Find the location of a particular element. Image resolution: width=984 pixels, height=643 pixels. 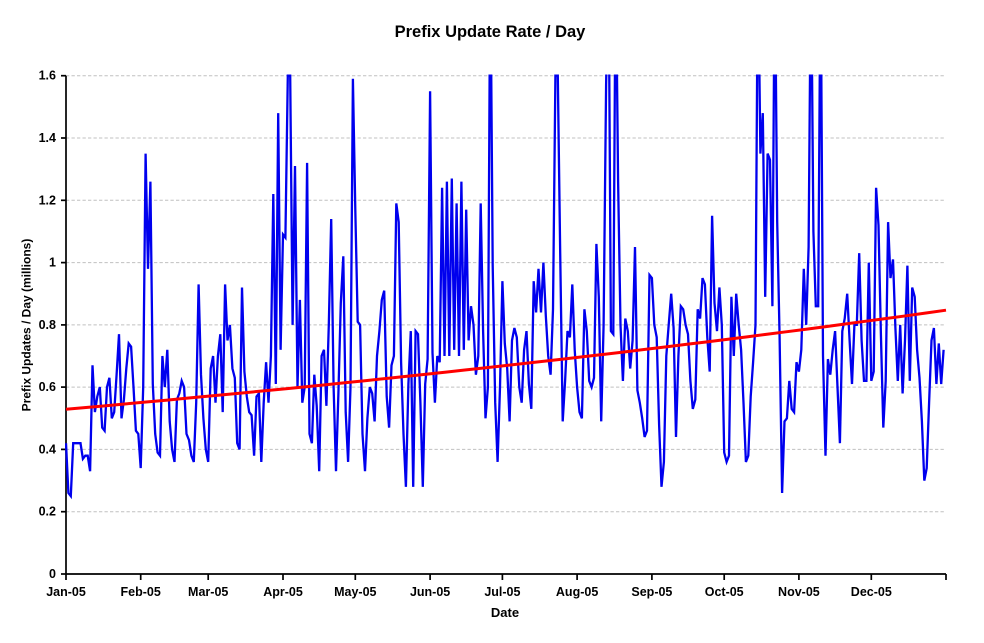

svg-text:Prefix Updates / Day (millions: Prefix Updates / Day (millions) is located at coordinates (27, 325).